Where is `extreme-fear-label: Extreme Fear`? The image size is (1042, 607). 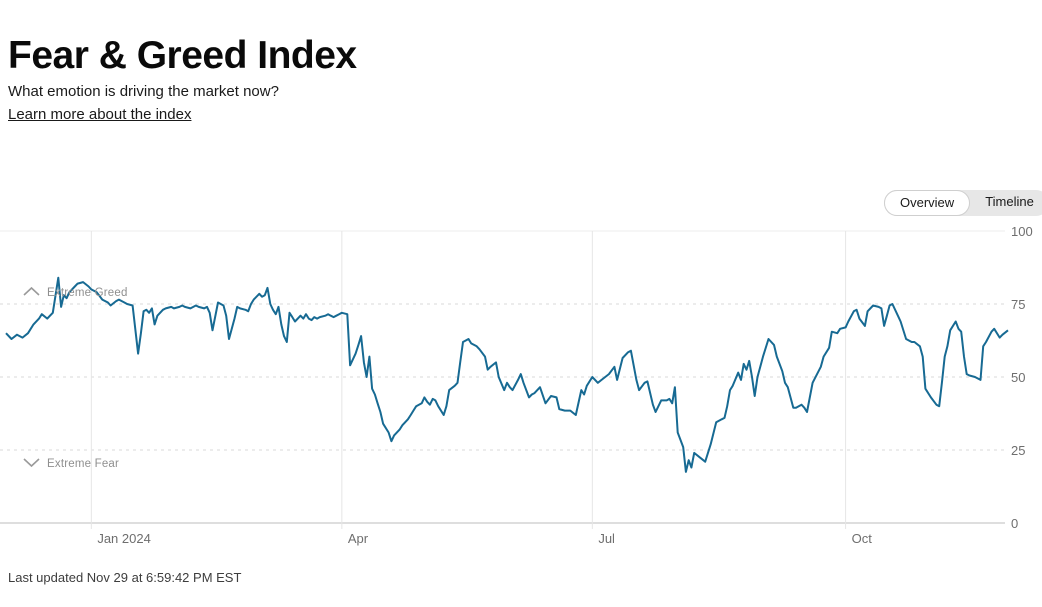
extreme-fear-label: Extreme Fear is located at coordinates (83, 464).